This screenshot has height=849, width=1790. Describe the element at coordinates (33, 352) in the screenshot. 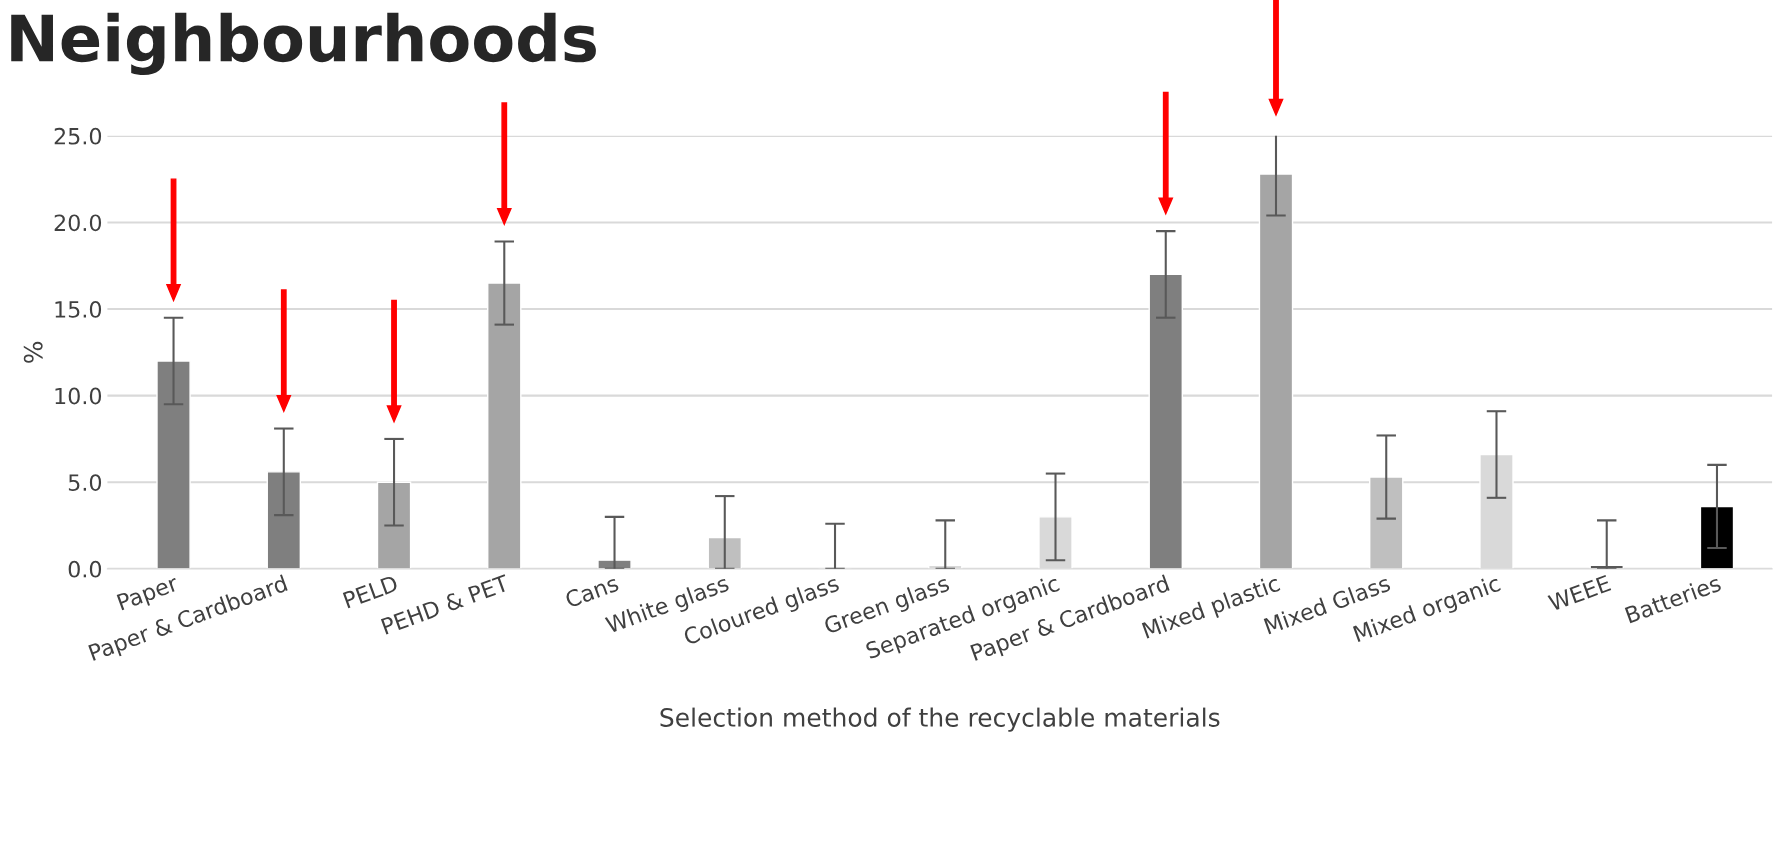

I see `y-axis-title: %` at that location.